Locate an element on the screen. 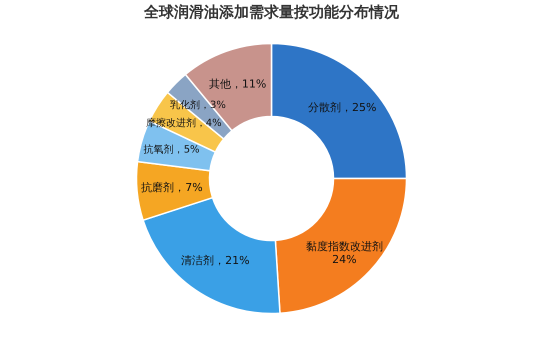 This screenshot has height=338, width=543. data-label: 24% is located at coordinates (344, 259).